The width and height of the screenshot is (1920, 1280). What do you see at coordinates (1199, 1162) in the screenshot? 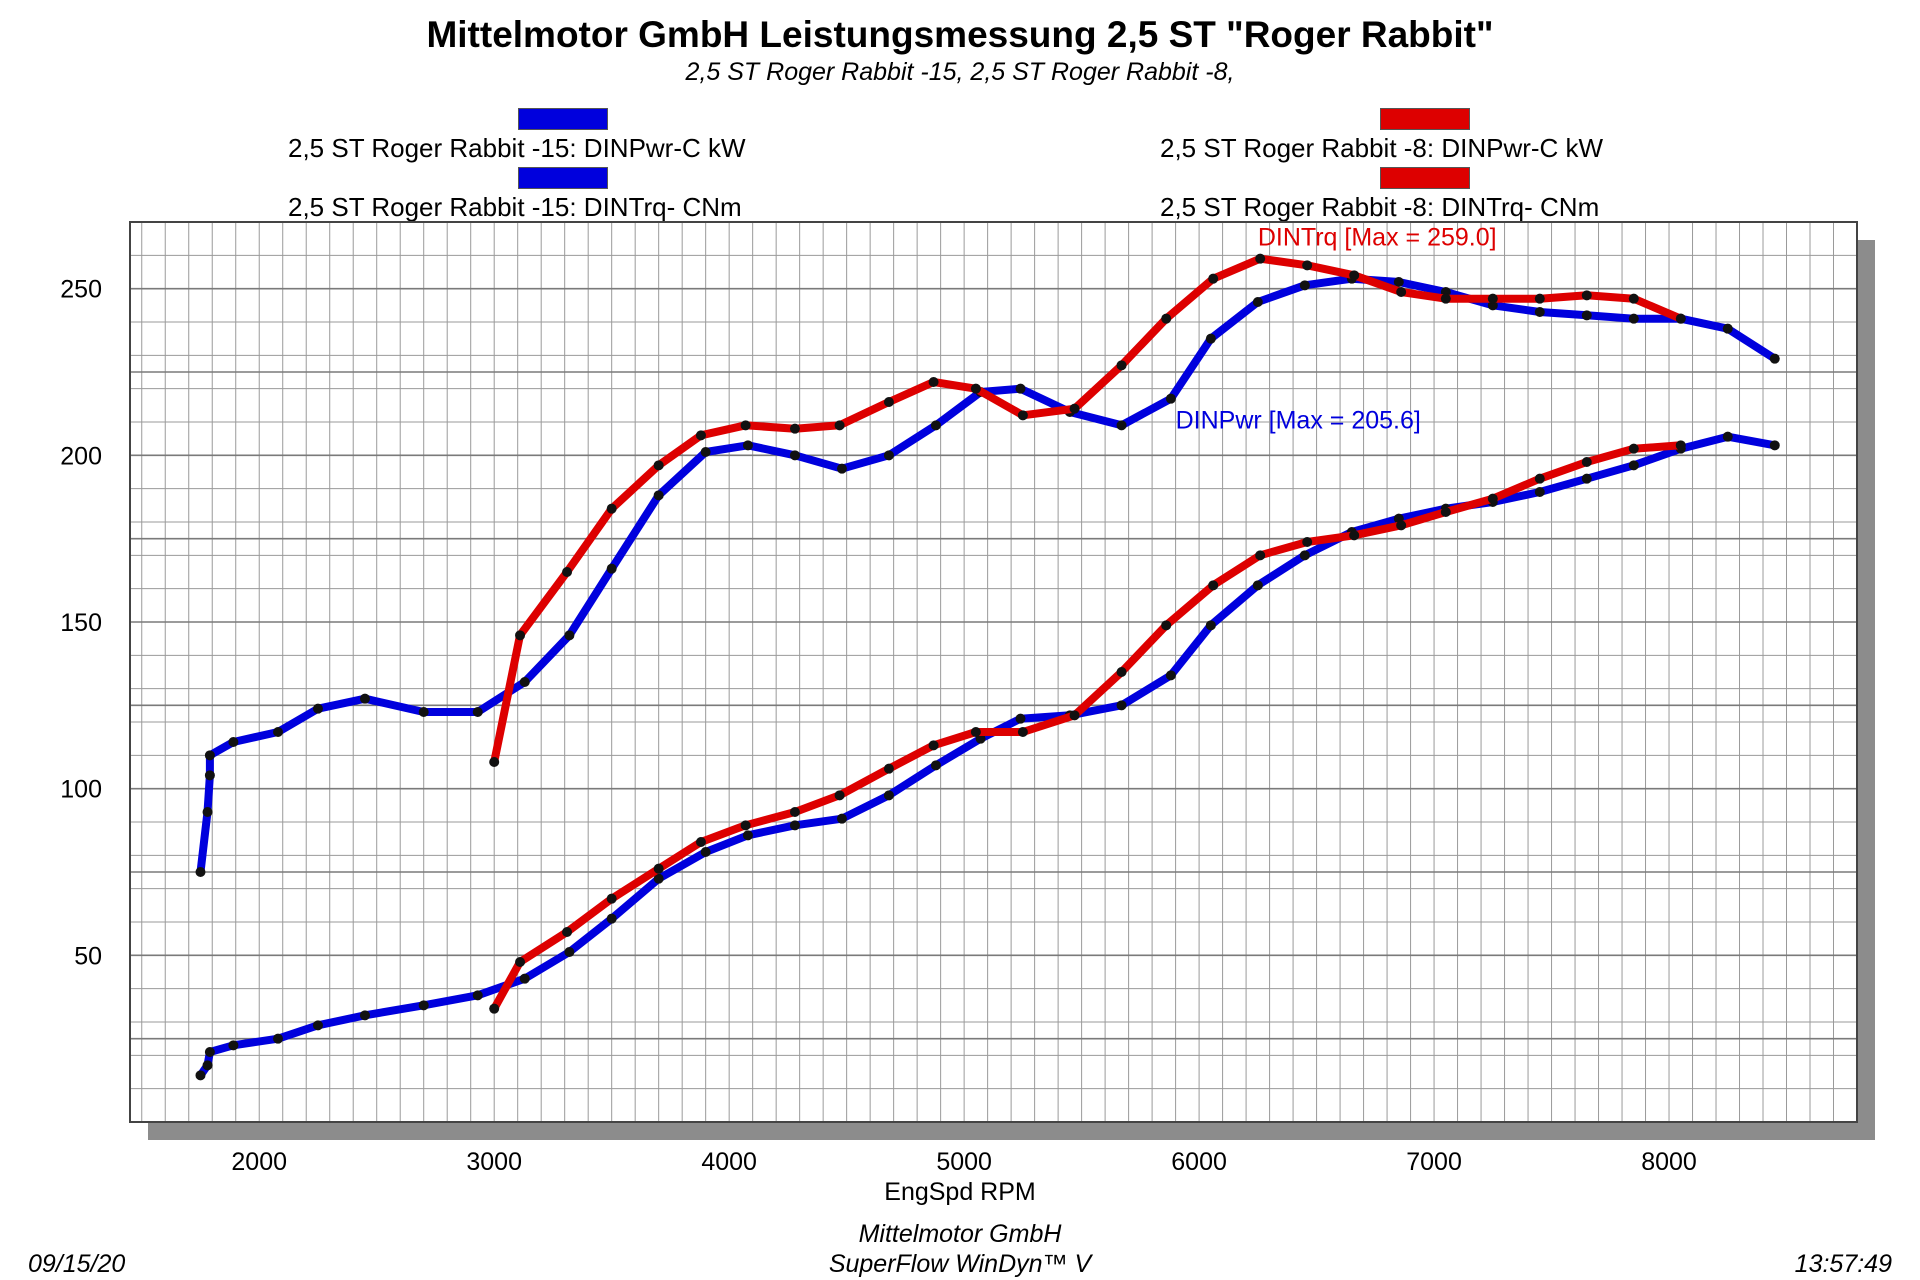
I see `x-tick-label: 6000` at bounding box center [1199, 1162].